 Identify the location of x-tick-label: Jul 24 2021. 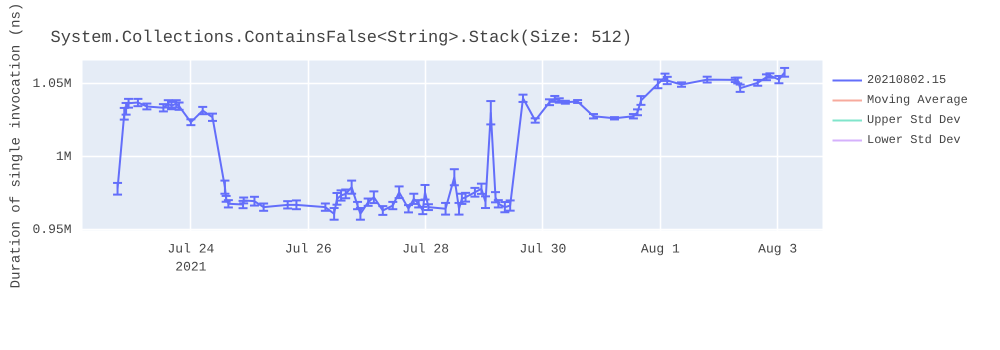
(190, 258).